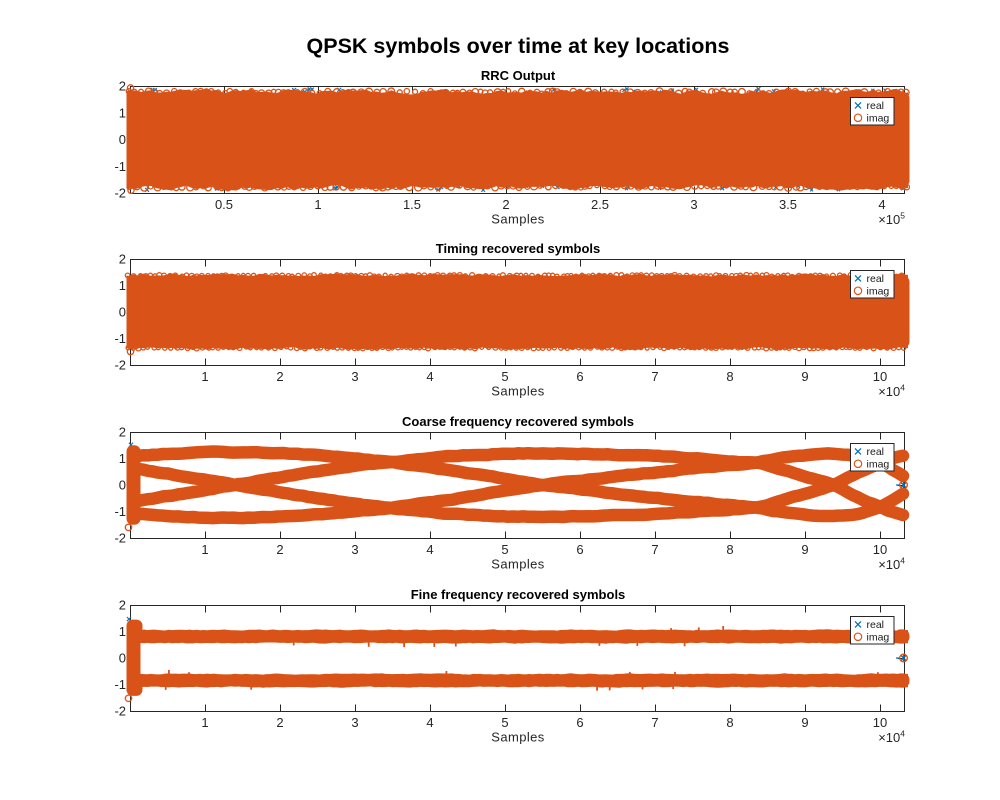 The image size is (1000, 800). What do you see at coordinates (518, 46) in the screenshot?
I see `svg-text:QPSK symbols over time at key: QPSK symbols over time at key locations` at bounding box center [518, 46].